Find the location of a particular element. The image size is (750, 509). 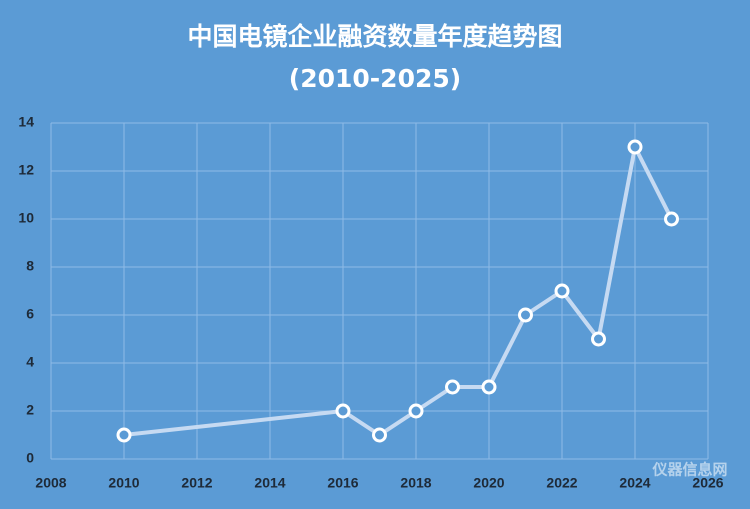

y-tick-label: 2 is located at coordinates (30, 410).